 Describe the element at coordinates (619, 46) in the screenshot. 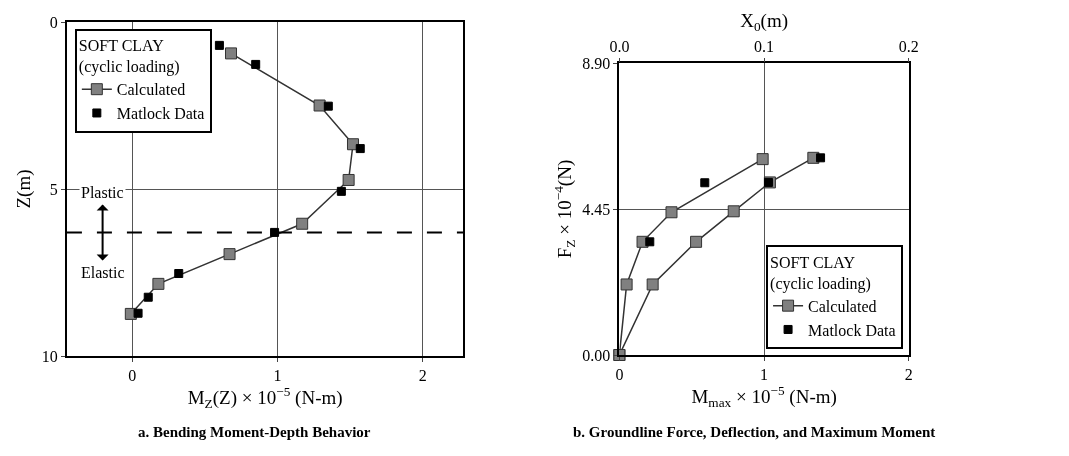

I see `x2-tick-label: 0.0` at that location.